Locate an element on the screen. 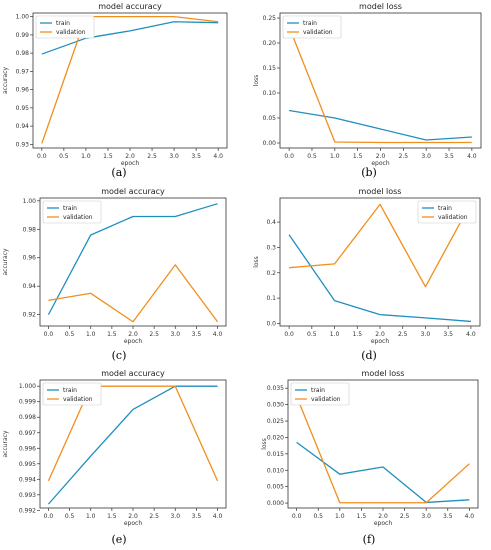  y-tick-label: 1.000 is located at coordinates (27, 386).